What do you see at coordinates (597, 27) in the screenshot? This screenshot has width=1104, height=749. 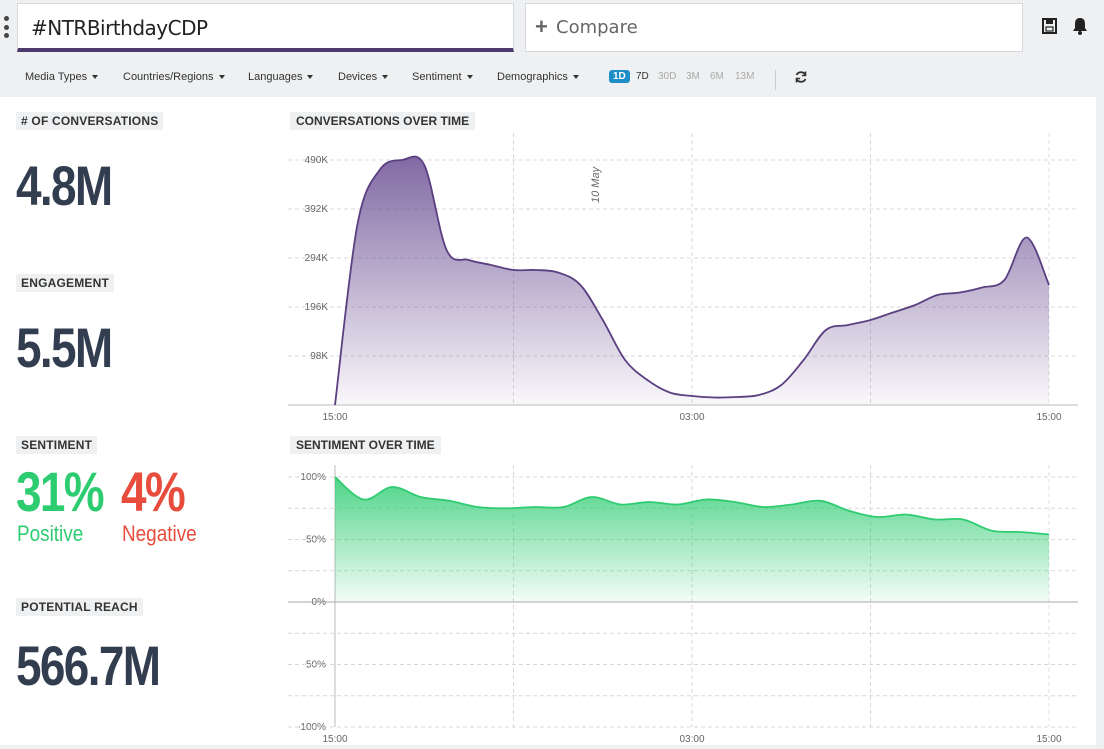 I see `compare-placeholder: Compare` at bounding box center [597, 27].